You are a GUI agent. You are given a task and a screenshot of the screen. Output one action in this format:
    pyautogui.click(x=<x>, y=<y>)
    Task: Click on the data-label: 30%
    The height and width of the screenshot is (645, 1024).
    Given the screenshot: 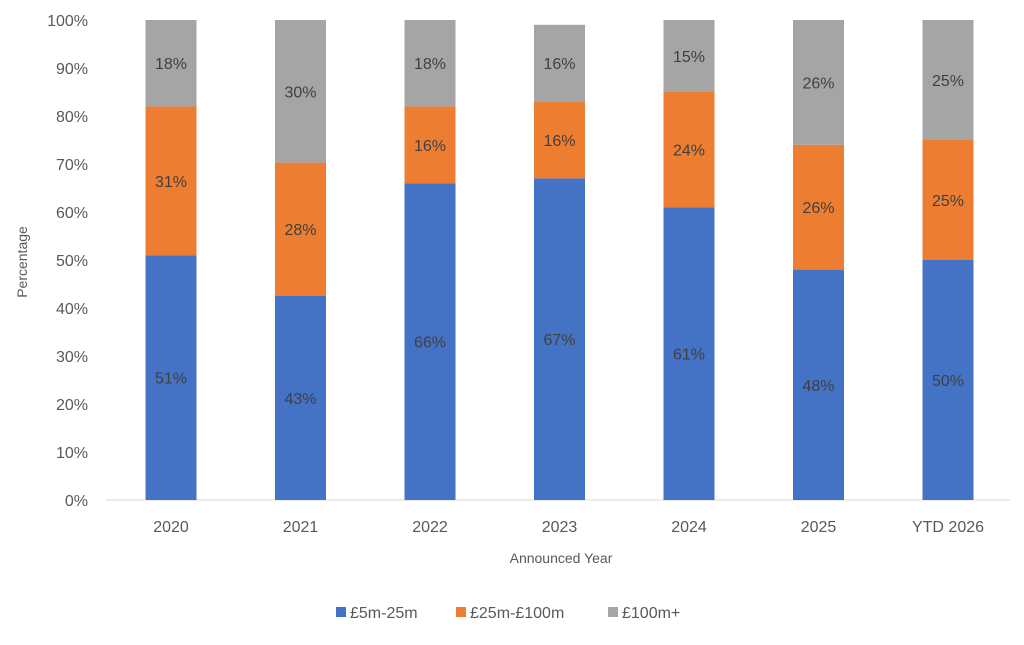 What is the action you would take?
    pyautogui.click(x=300, y=92)
    